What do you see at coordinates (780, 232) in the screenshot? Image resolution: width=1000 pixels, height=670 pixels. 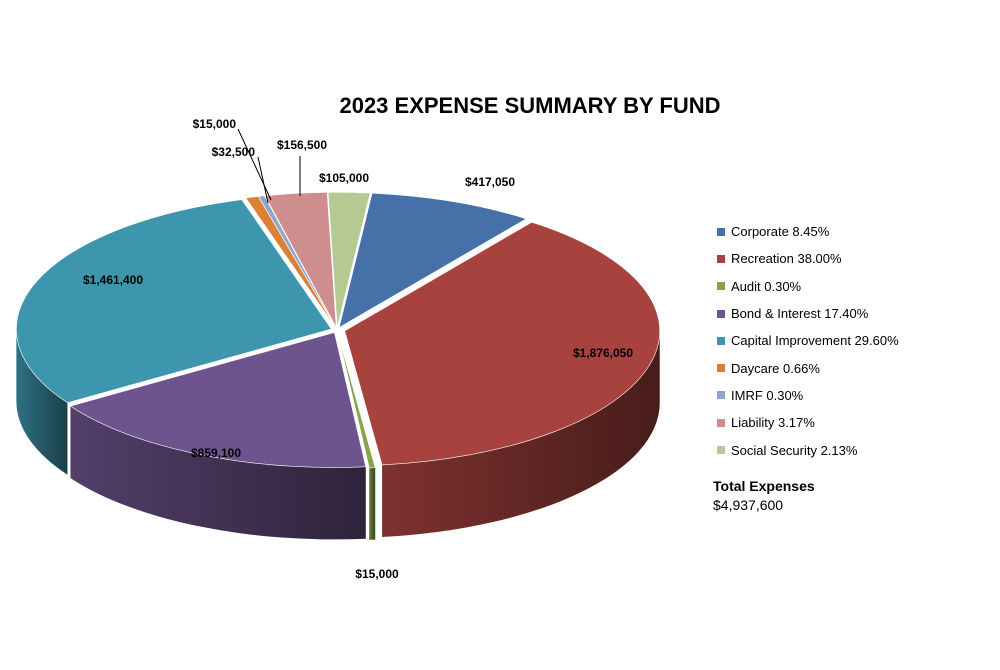 I see `legend-label: Corporate 8.45%` at bounding box center [780, 232].